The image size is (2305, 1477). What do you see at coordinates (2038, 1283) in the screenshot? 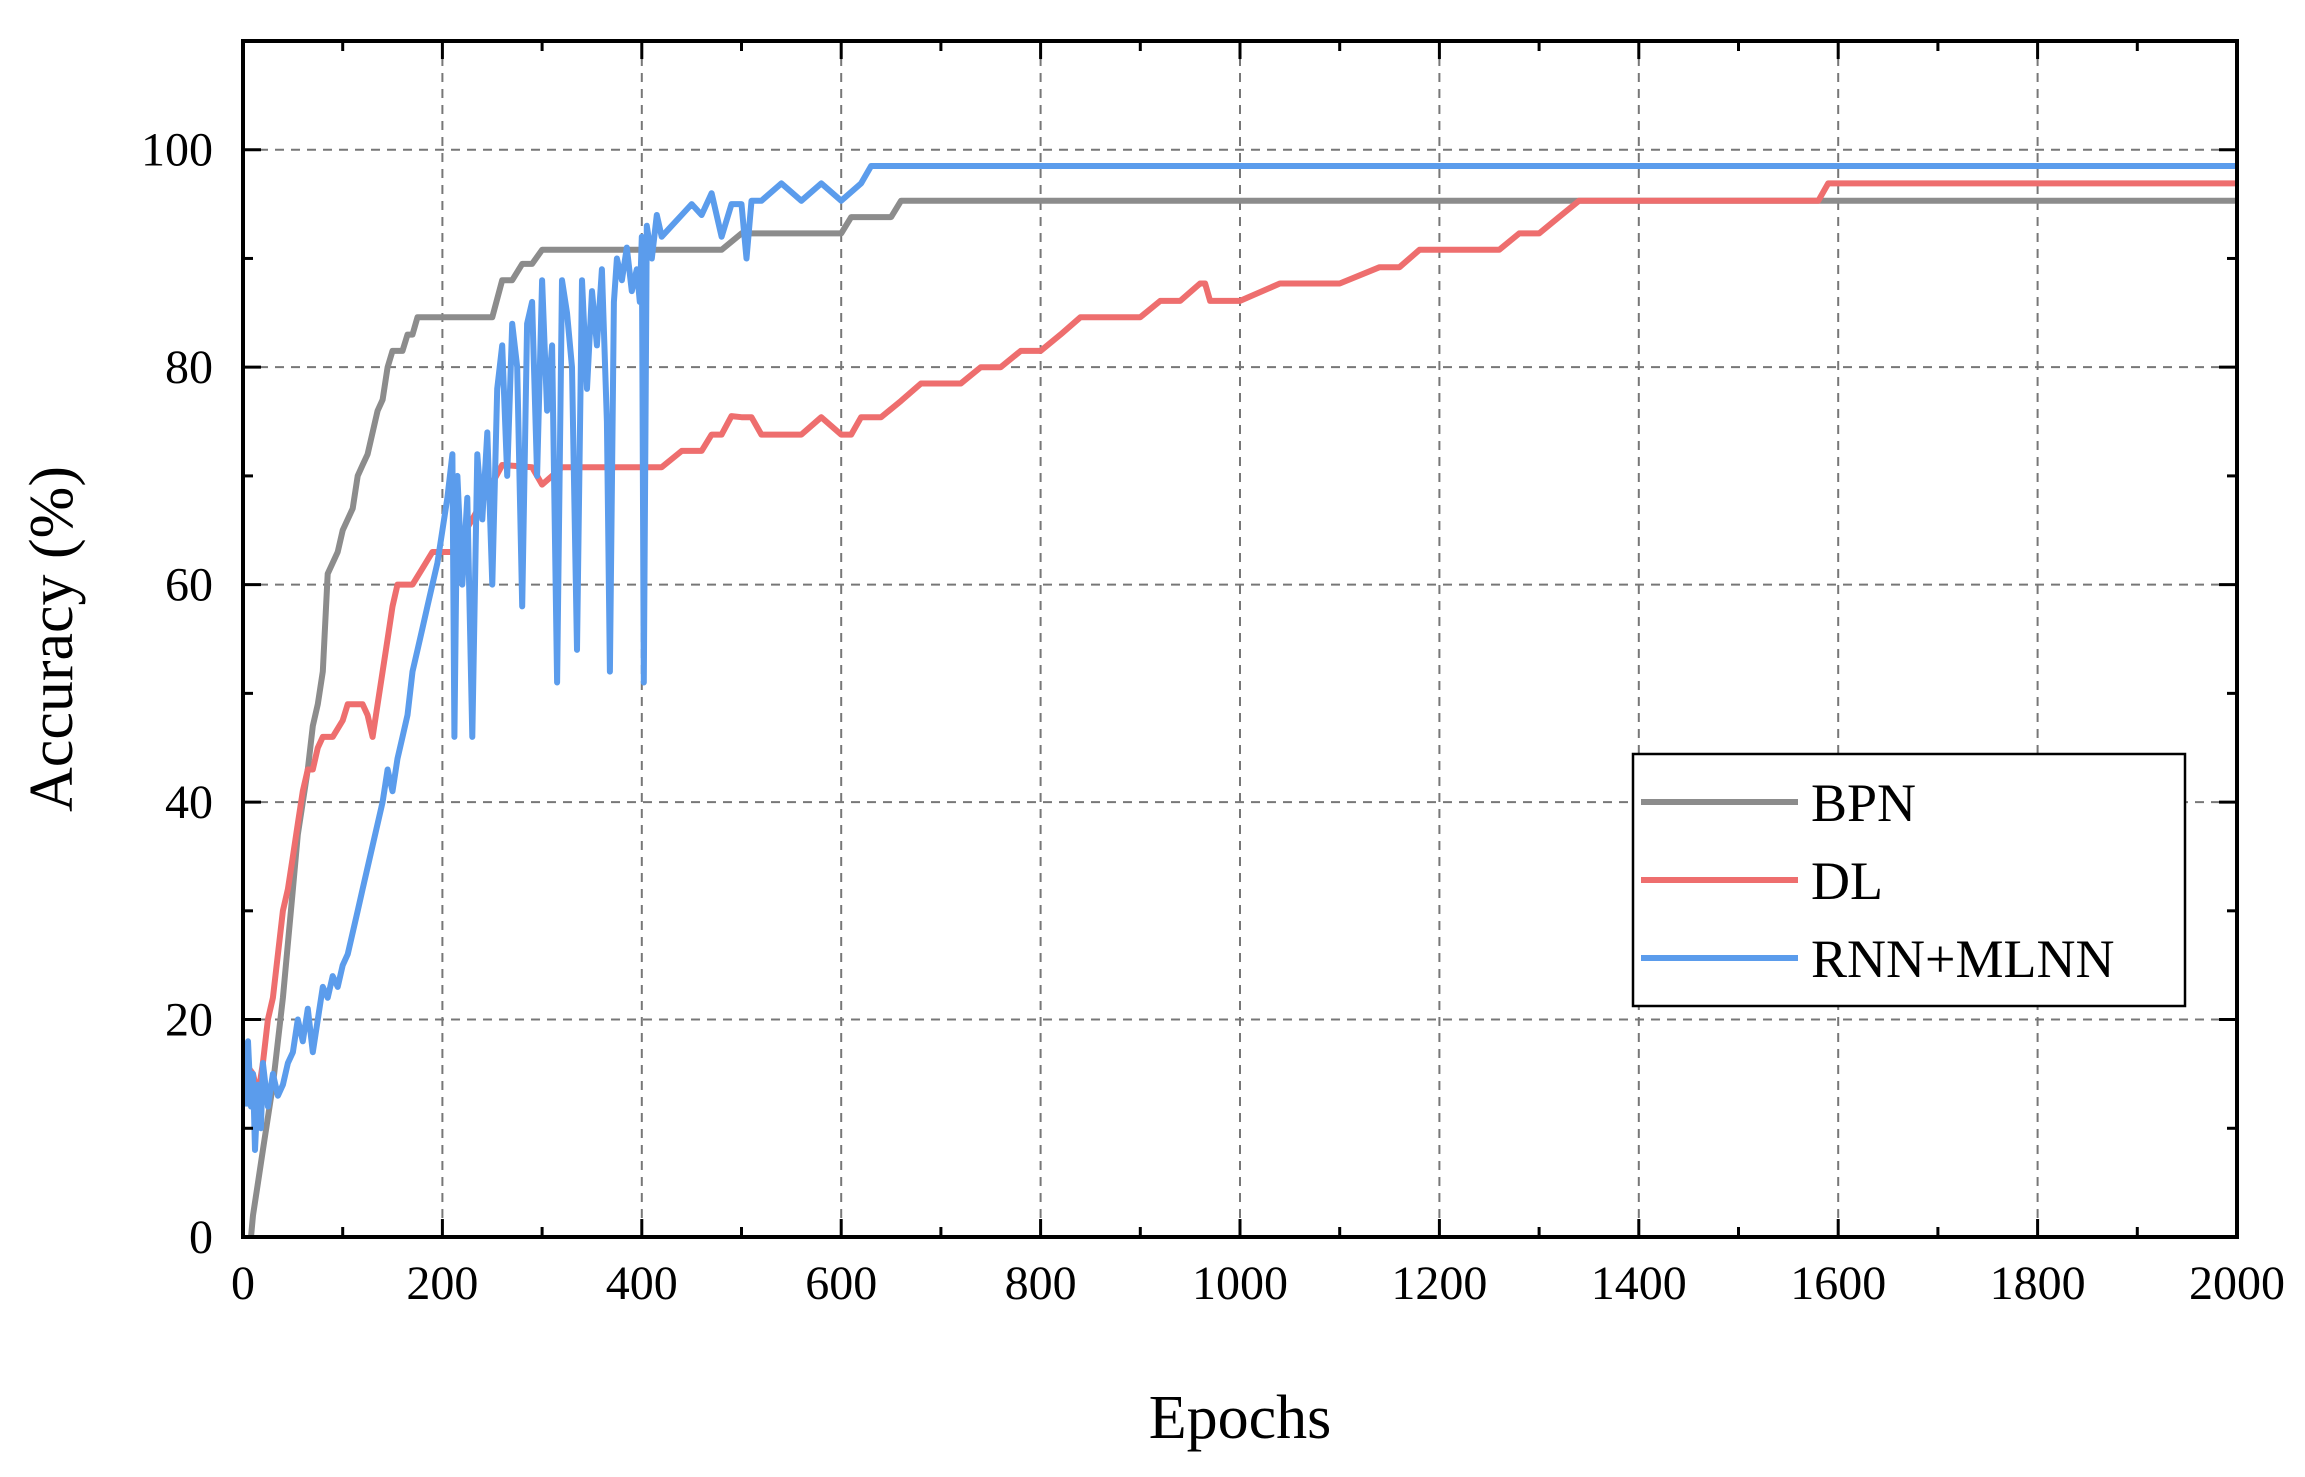
I see `x-tick-label: 1800` at bounding box center [2038, 1283].